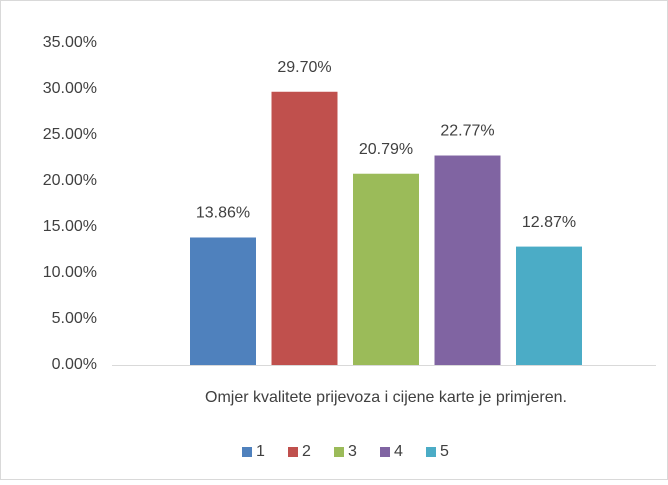 This screenshot has height=485, width=668. Describe the element at coordinates (70, 272) in the screenshot. I see `y-tick-label: 10.00%` at that location.